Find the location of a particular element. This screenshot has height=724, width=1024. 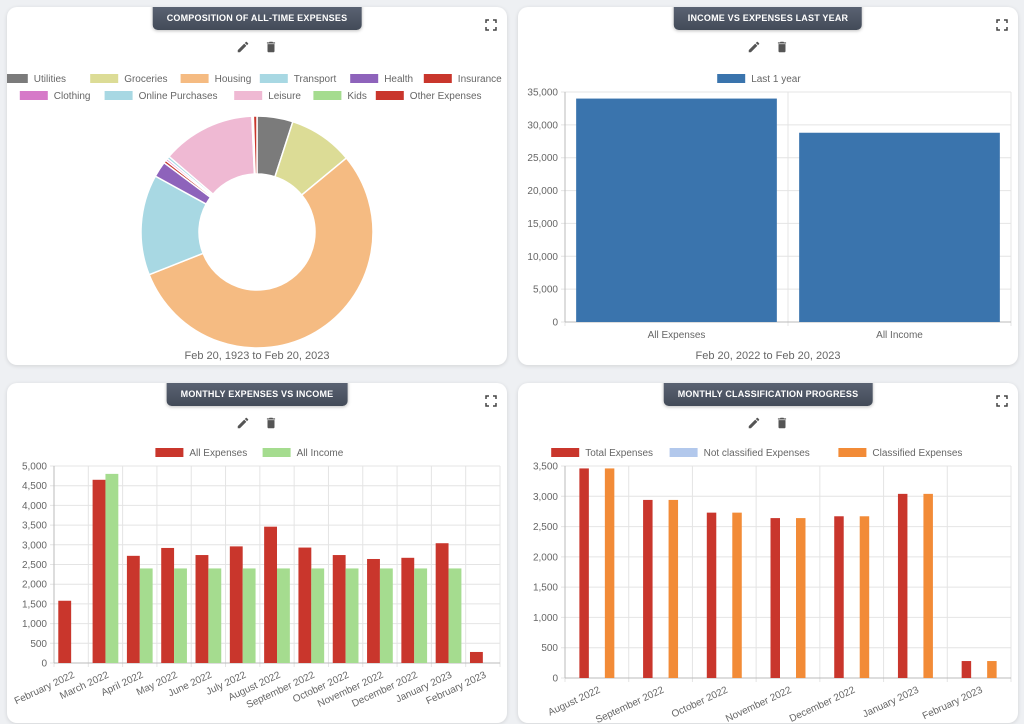

legend-label: Other Expenses is located at coordinates (446, 96).